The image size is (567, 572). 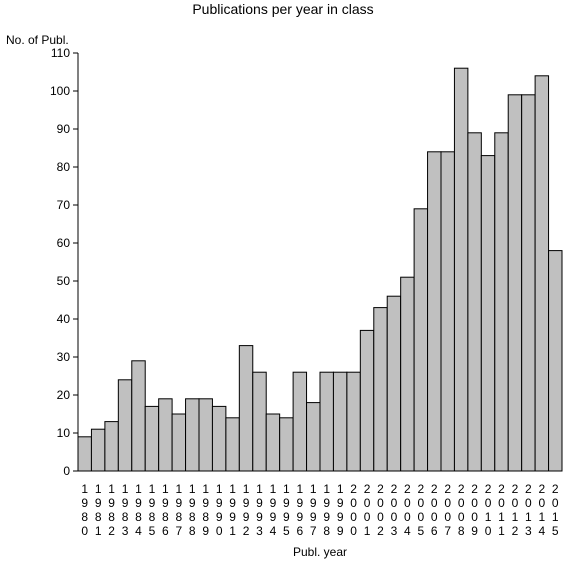 What do you see at coordinates (542, 273) in the screenshot?
I see `bar-2014` at bounding box center [542, 273].